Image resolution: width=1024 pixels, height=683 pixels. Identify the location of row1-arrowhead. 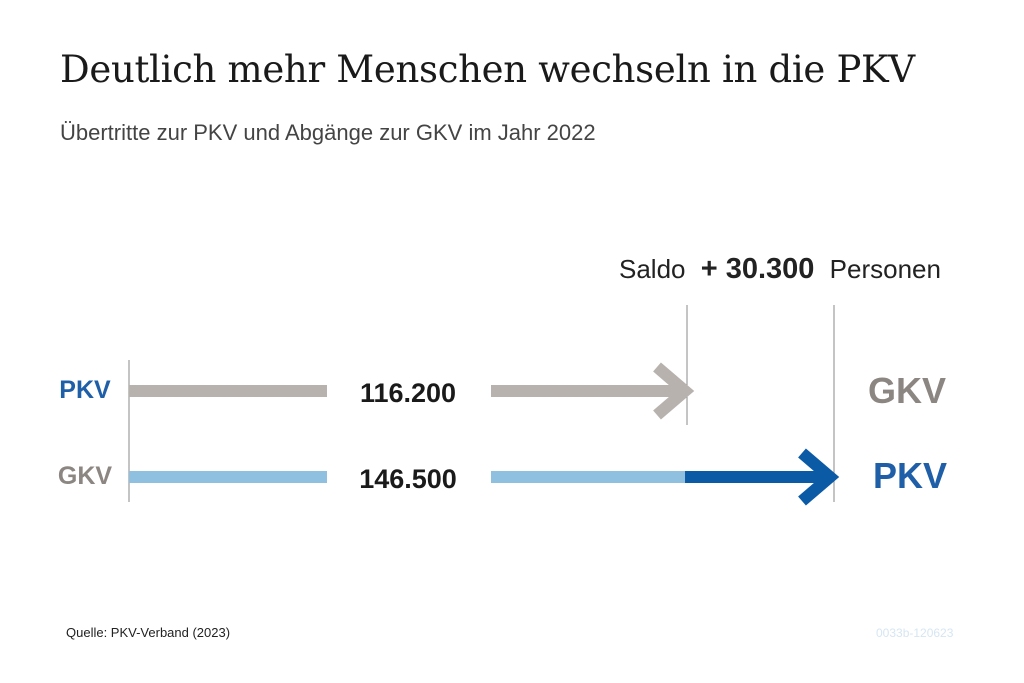
(674, 391).